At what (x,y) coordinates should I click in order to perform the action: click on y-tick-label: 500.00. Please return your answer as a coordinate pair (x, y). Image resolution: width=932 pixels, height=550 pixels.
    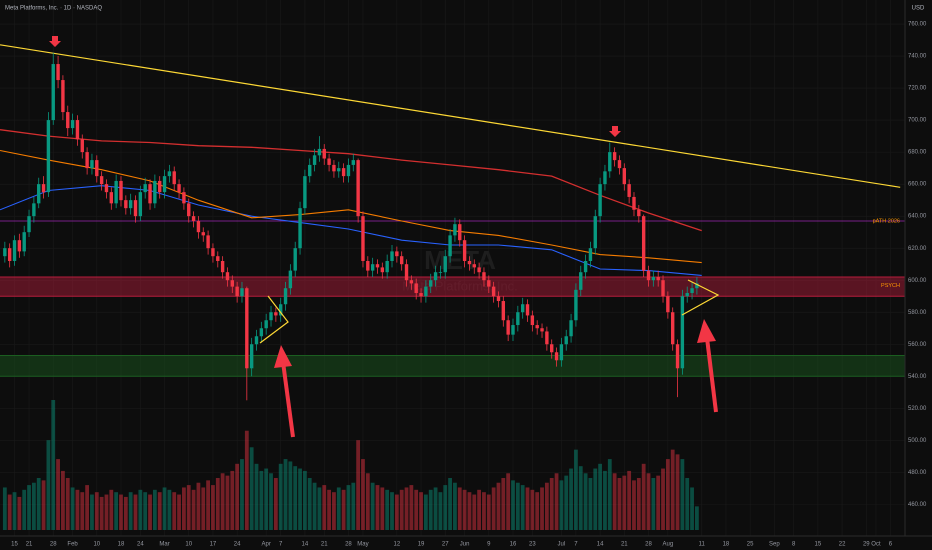
    Looking at the image, I should click on (917, 441).